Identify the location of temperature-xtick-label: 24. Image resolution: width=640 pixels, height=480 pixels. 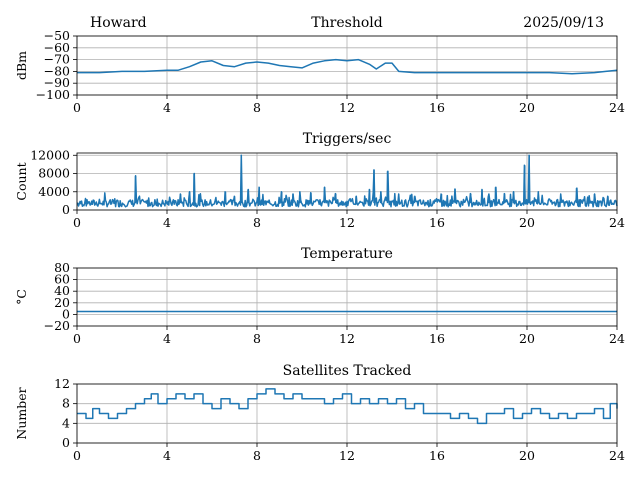
(617, 338).